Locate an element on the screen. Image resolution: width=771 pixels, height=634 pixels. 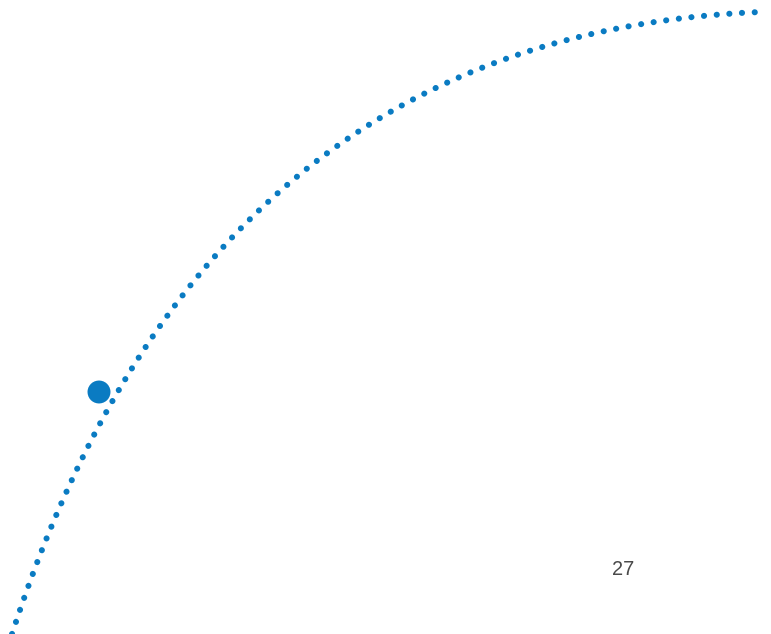
page-number: 27 is located at coordinates (623, 569).